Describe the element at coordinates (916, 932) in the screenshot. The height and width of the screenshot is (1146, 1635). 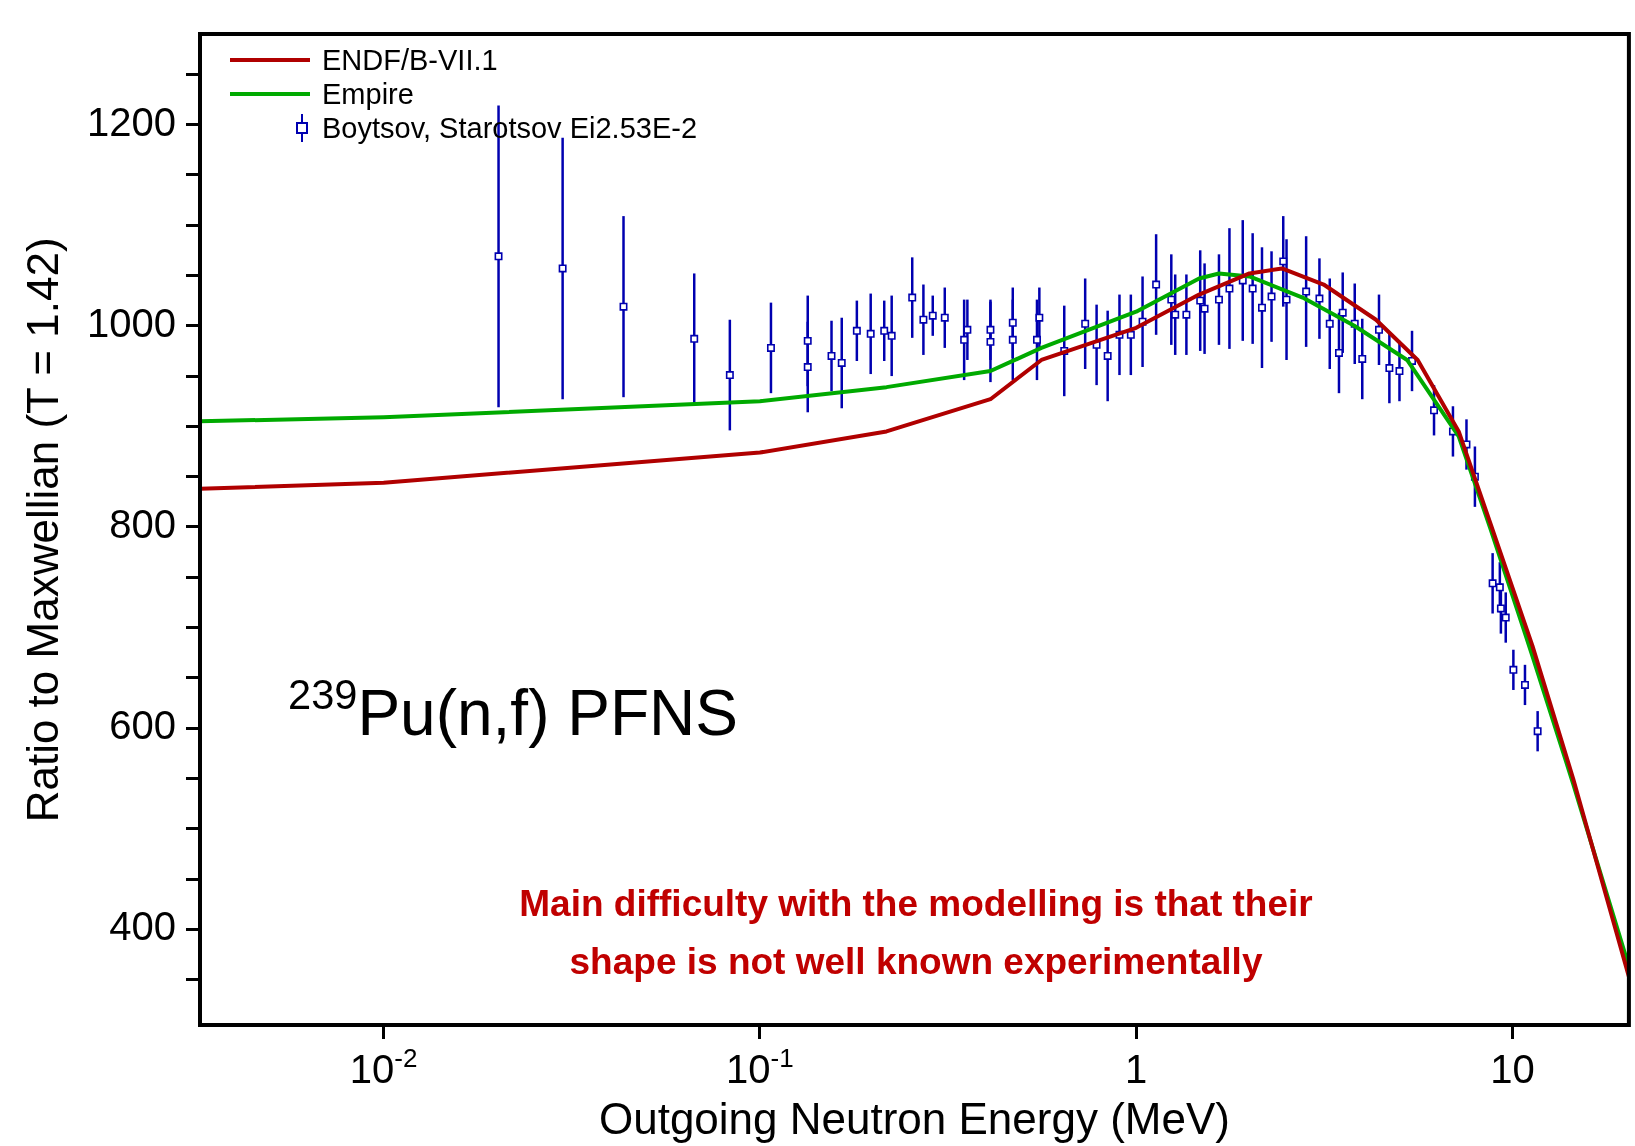
I see `annotation: Main difficulty with the modelling is that their shape is not well known experimentally` at that location.